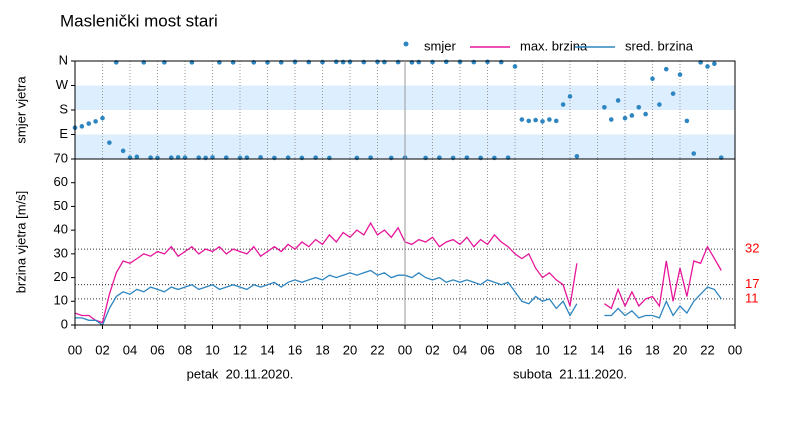 The image size is (801, 442). What do you see at coordinates (752, 297) in the screenshot?
I see `reference-label: 11` at bounding box center [752, 297].